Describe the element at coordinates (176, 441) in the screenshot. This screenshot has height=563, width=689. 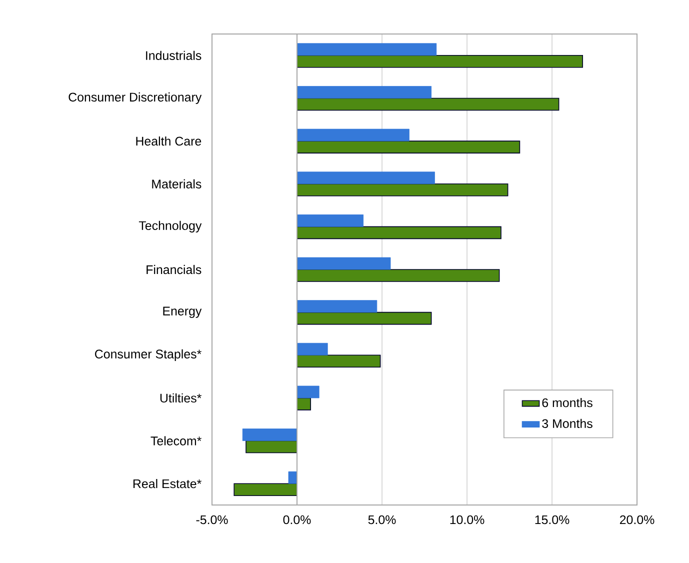
I see `y-tick-label: Telecom*` at that location.